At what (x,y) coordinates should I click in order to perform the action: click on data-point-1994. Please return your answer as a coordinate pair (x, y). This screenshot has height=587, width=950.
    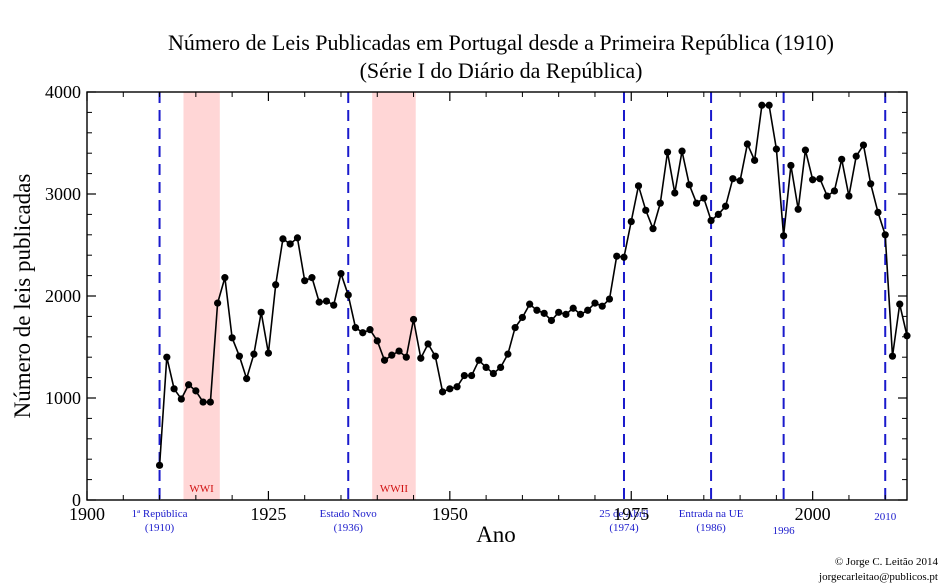
    Looking at the image, I should click on (769, 105).